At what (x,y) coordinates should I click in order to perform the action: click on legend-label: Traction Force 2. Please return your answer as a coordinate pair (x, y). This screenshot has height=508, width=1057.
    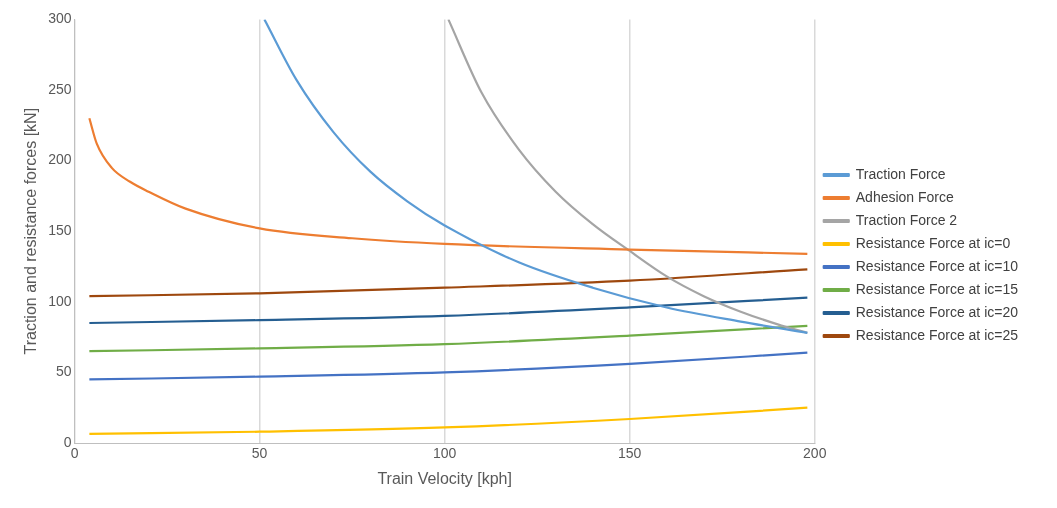
    Looking at the image, I should click on (906, 219).